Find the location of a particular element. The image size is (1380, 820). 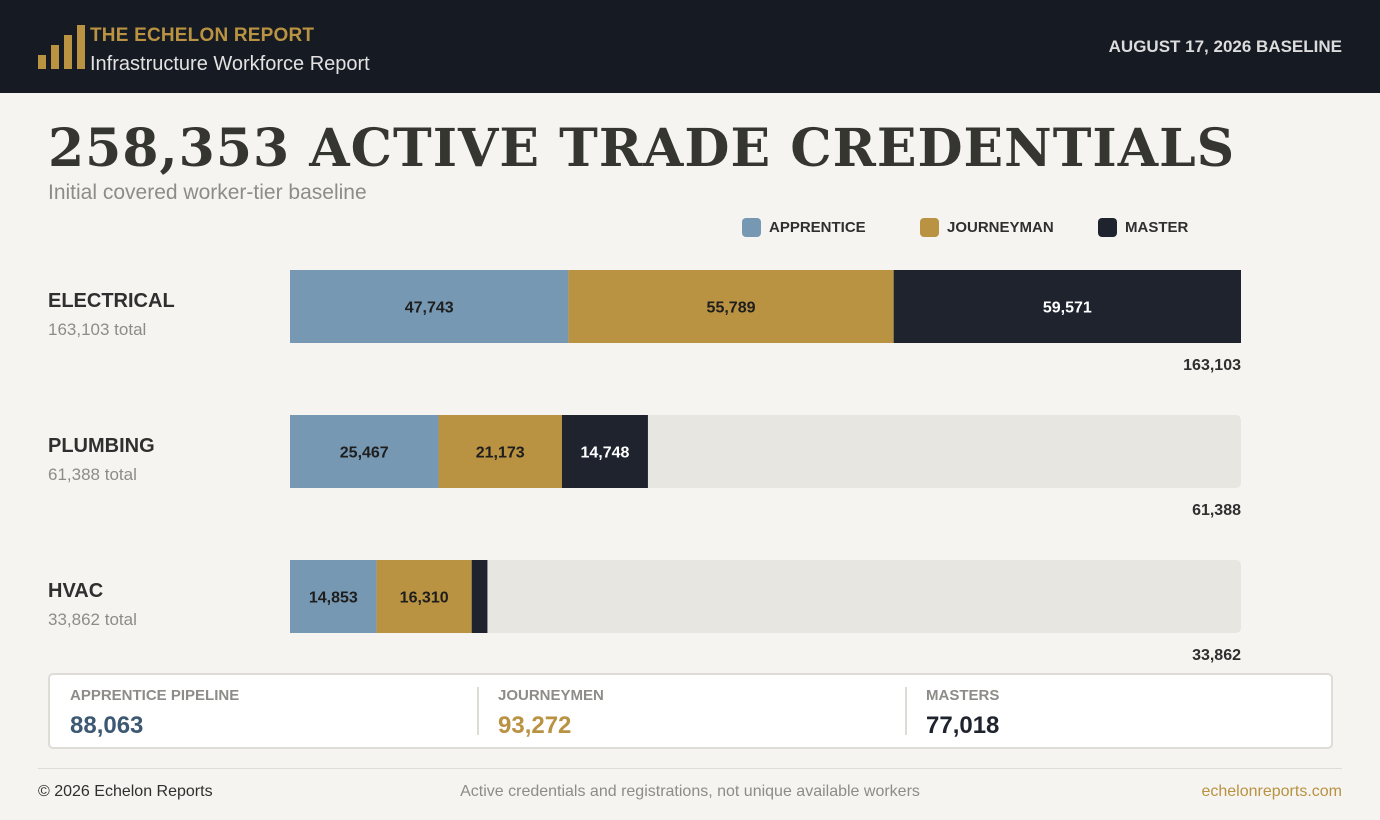

bar-segment-electrical-journeyman is located at coordinates (731, 306).